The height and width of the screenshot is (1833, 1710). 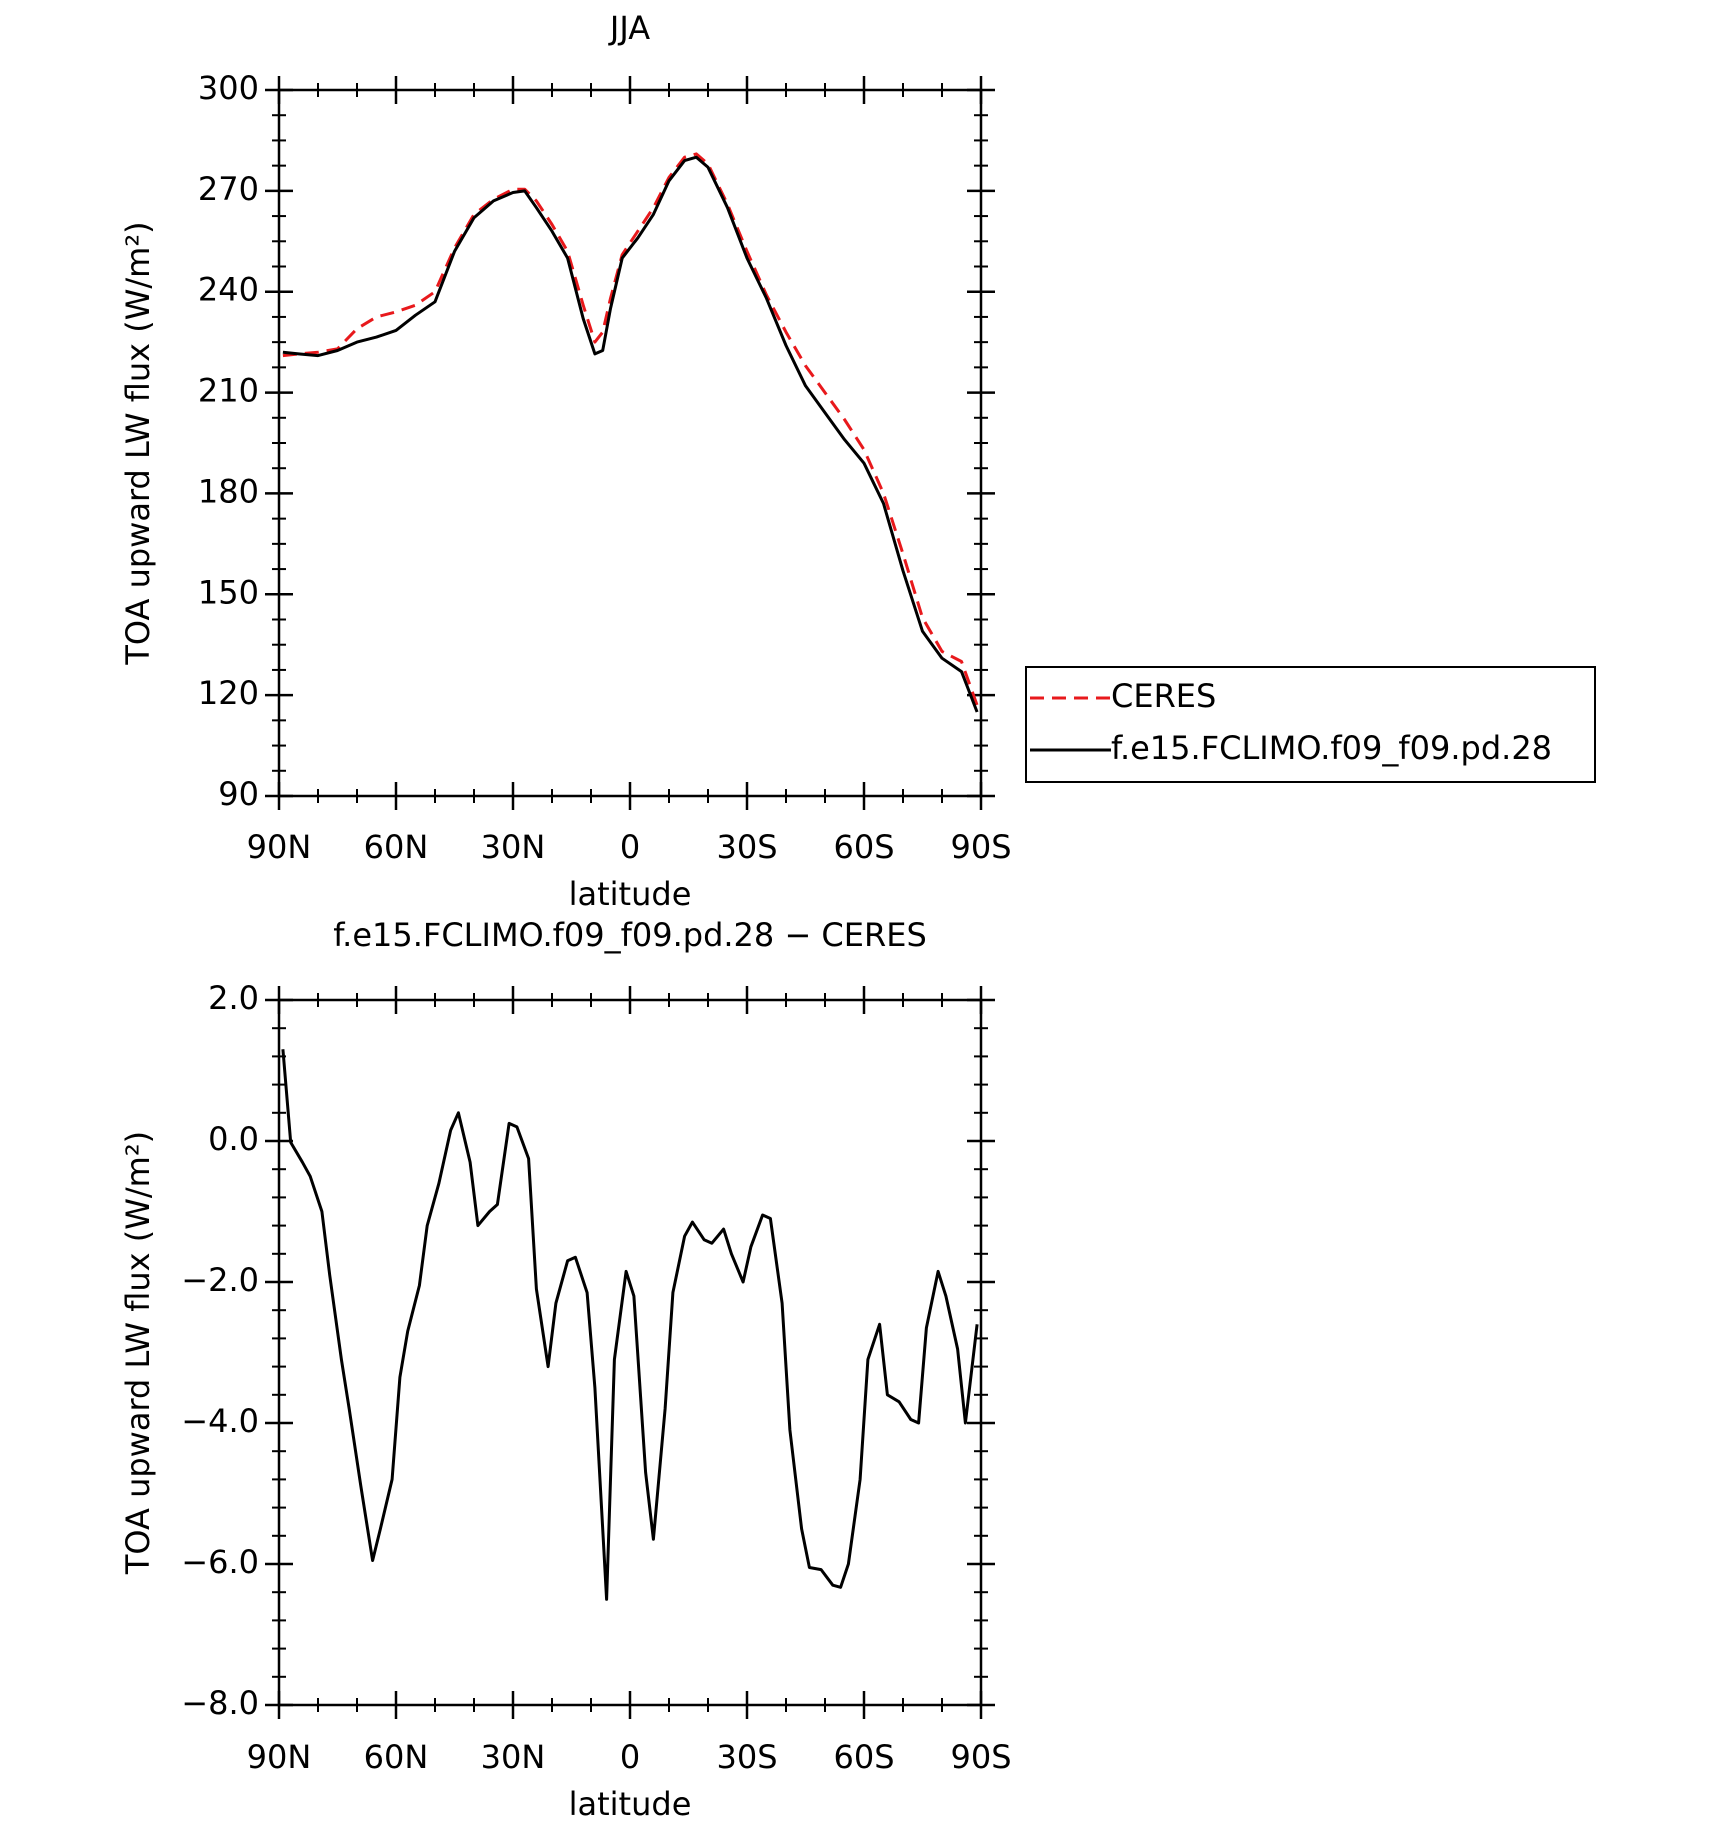 What do you see at coordinates (228, 290) in the screenshot?
I see `y-tick-label: 240` at bounding box center [228, 290].